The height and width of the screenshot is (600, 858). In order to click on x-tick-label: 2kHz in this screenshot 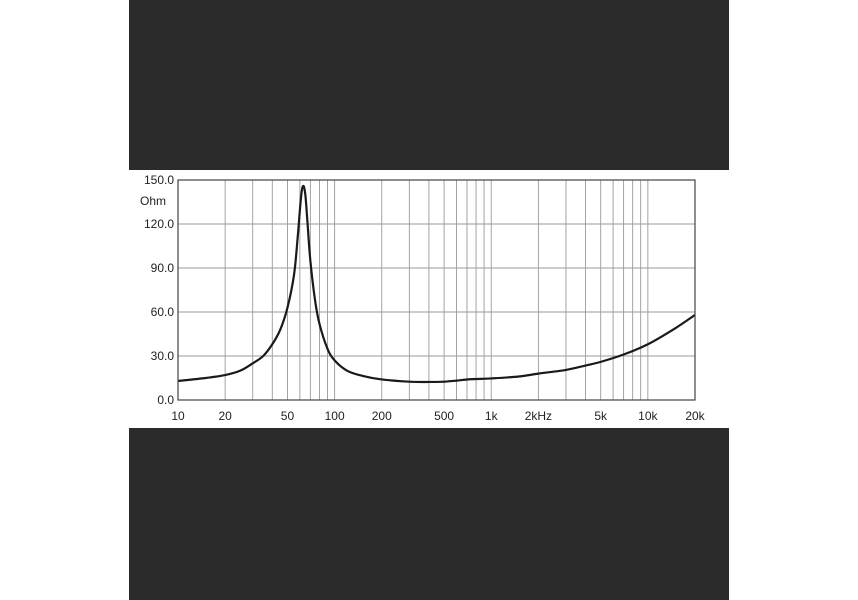, I will do `click(538, 416)`.